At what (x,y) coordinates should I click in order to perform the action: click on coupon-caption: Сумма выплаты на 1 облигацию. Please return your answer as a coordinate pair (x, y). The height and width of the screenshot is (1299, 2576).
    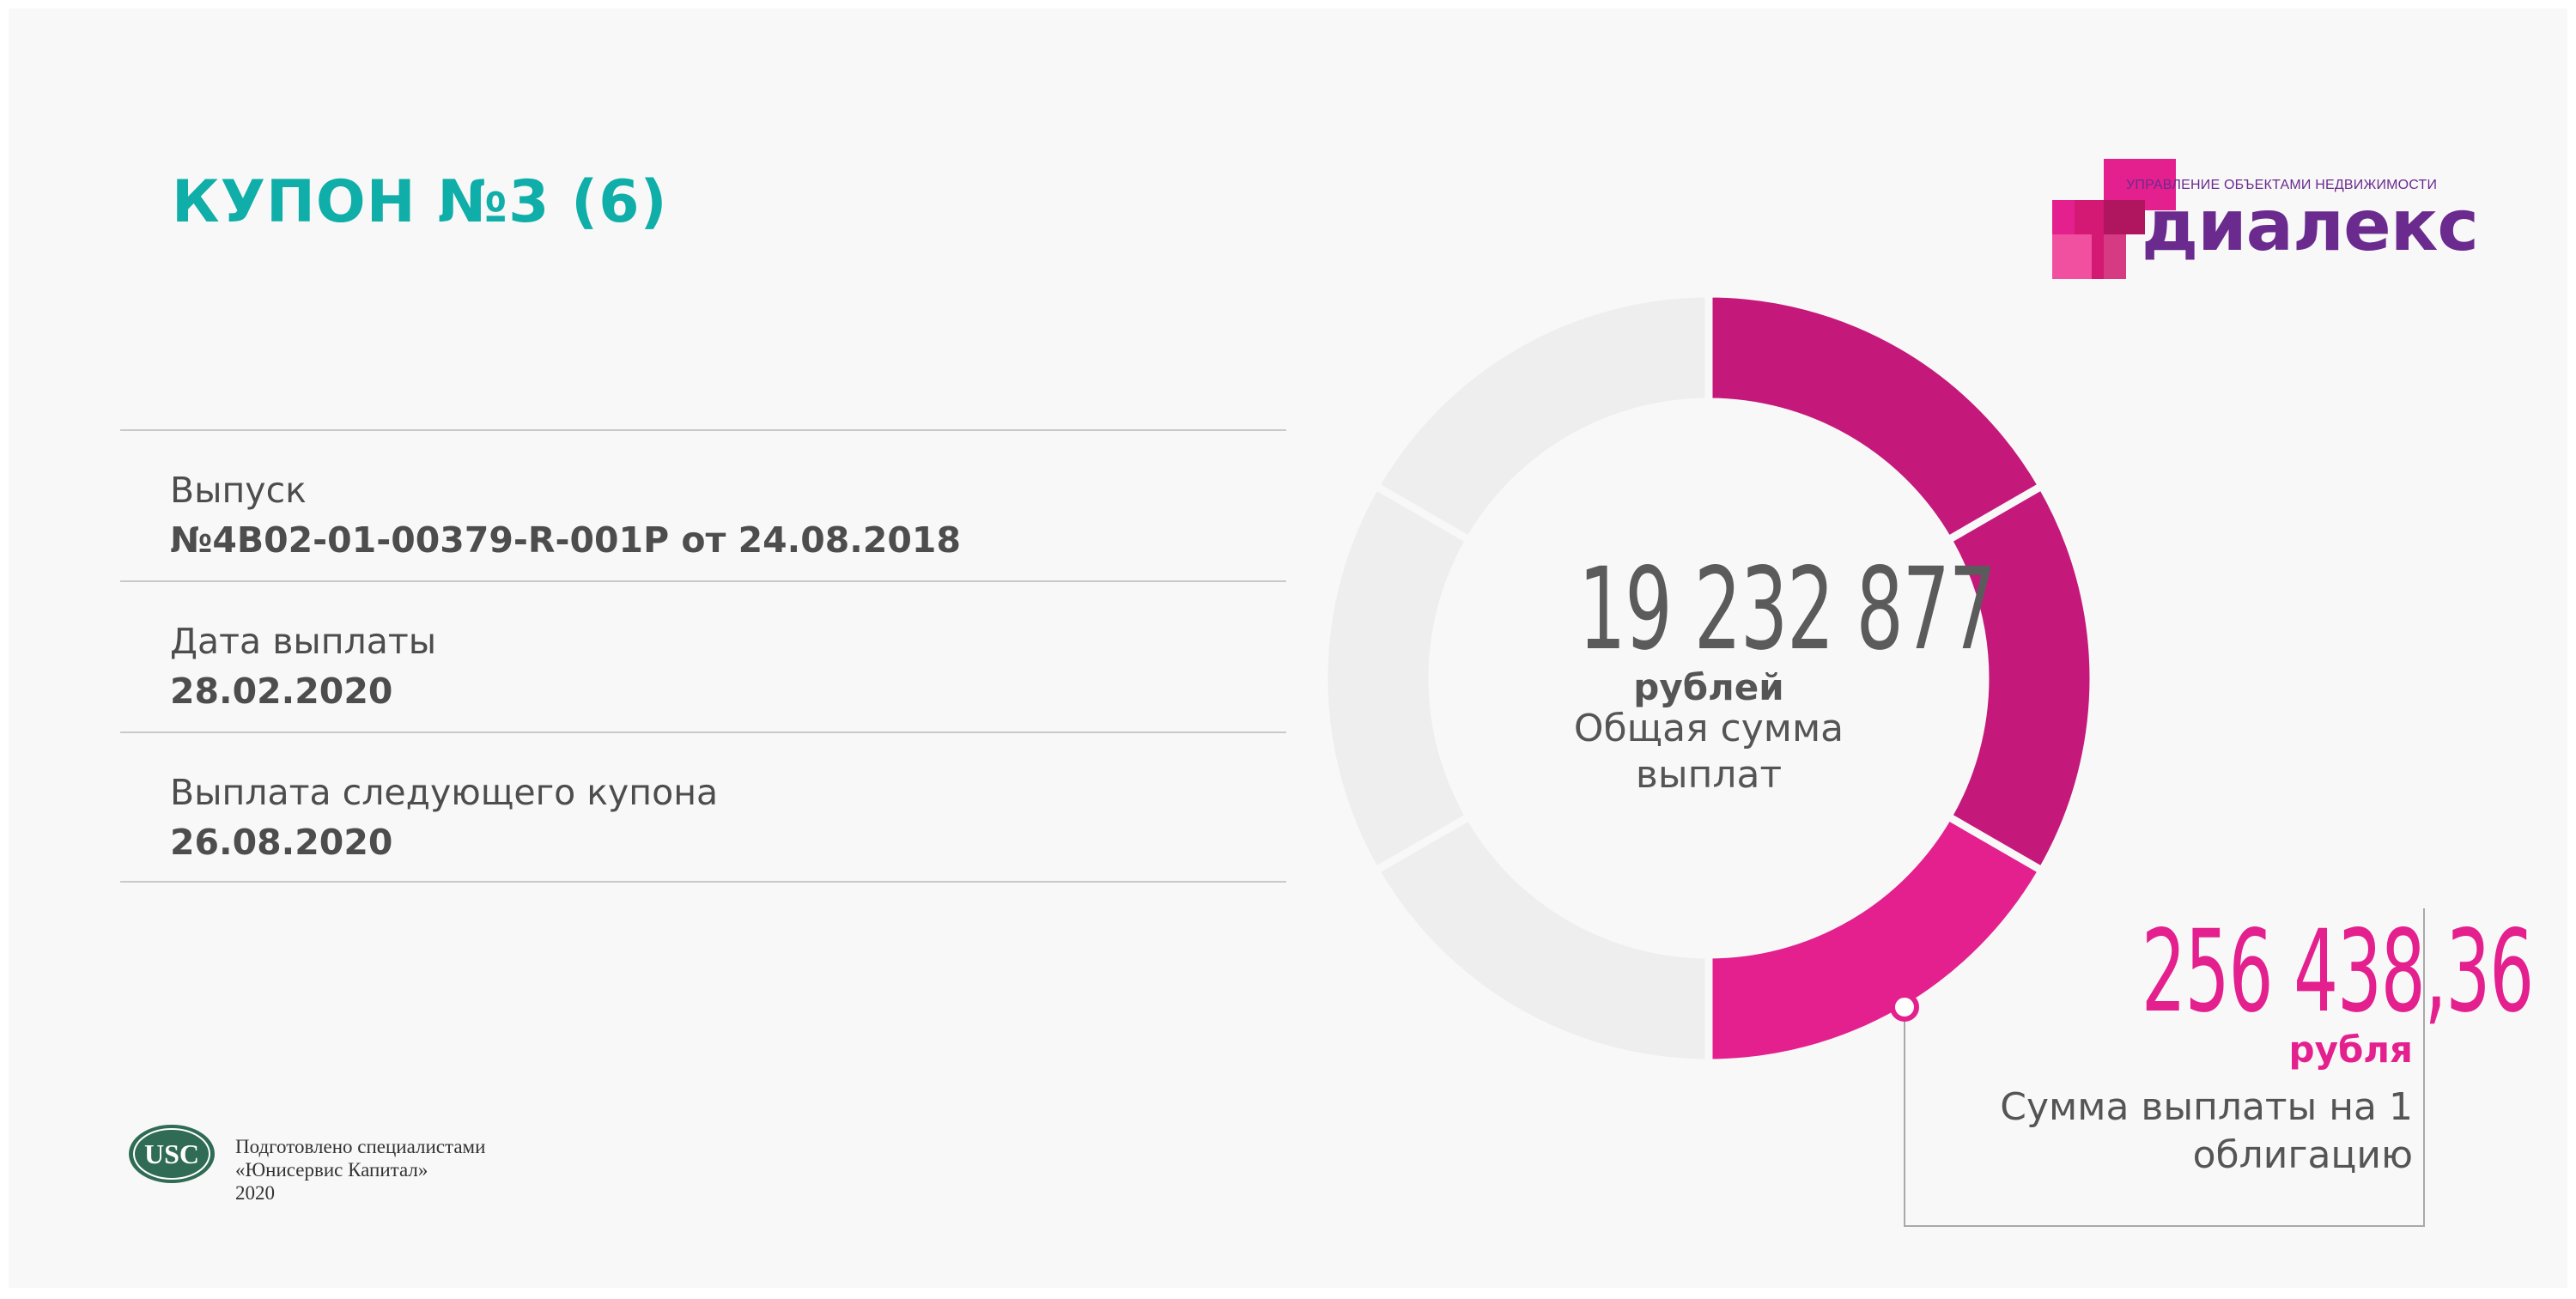
    Looking at the image, I should click on (2207, 1131).